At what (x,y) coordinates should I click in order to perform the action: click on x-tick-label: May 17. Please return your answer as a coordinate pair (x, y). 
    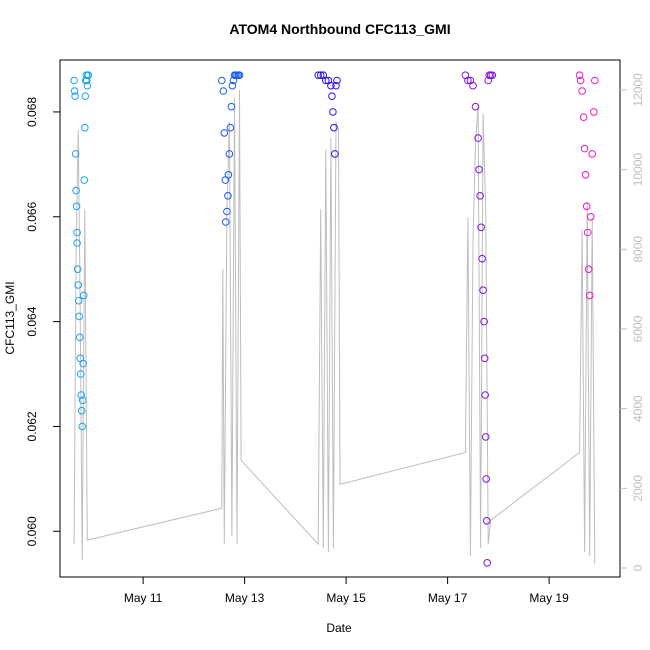
    Looking at the image, I should click on (448, 598).